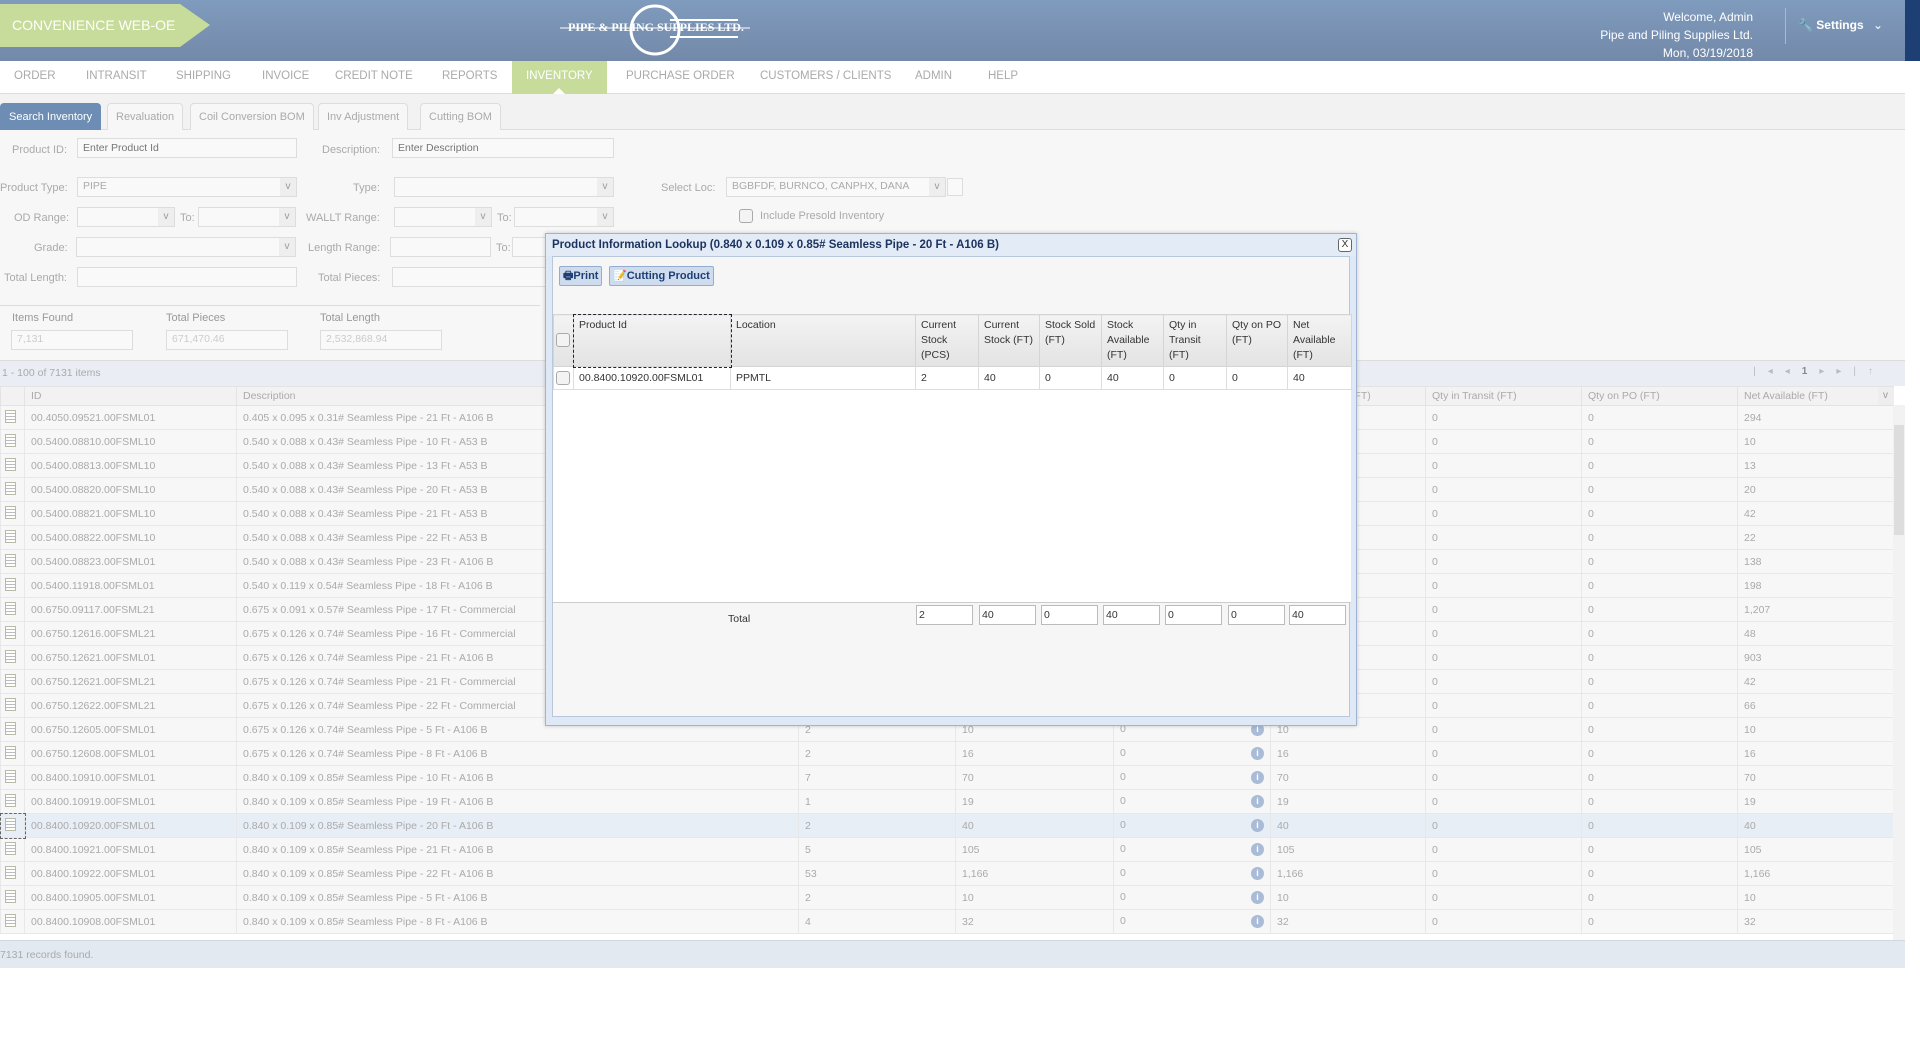 This screenshot has height=1040, width=1920. Describe the element at coordinates (680, 76) in the screenshot. I see `nav-purchase-order: PURCHASE ORDER` at that location.